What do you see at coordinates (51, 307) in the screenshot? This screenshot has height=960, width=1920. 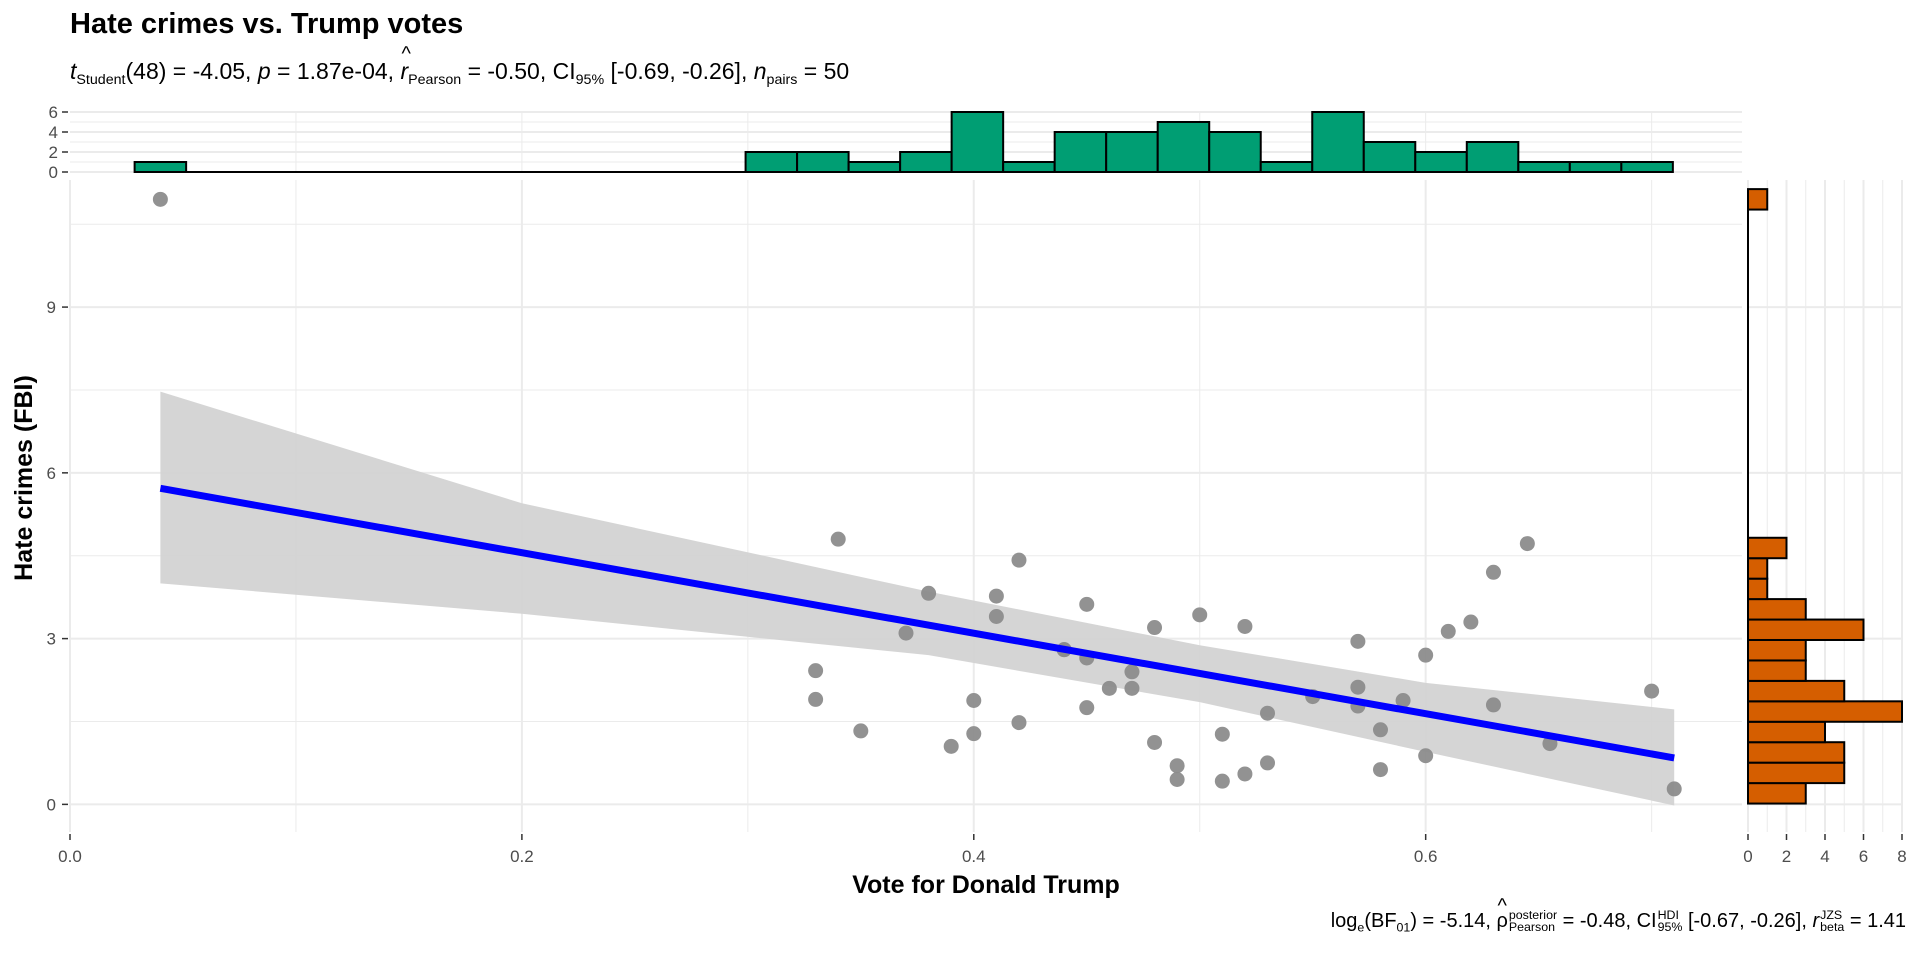 I see `y-tick-label: 9` at bounding box center [51, 307].